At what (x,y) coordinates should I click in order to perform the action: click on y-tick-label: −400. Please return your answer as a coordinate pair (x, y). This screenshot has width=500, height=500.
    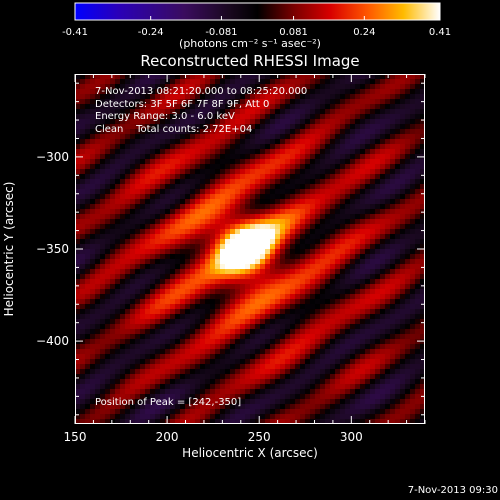
    Looking at the image, I should click on (52, 341).